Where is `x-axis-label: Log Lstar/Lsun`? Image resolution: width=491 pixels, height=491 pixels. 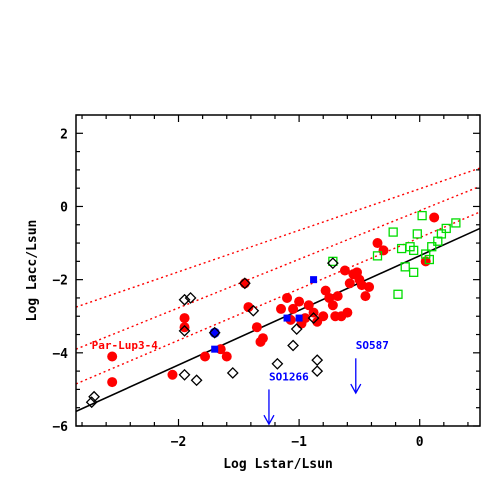
x-axis-label: Log Lstar/Lsun is located at coordinates (278, 464).